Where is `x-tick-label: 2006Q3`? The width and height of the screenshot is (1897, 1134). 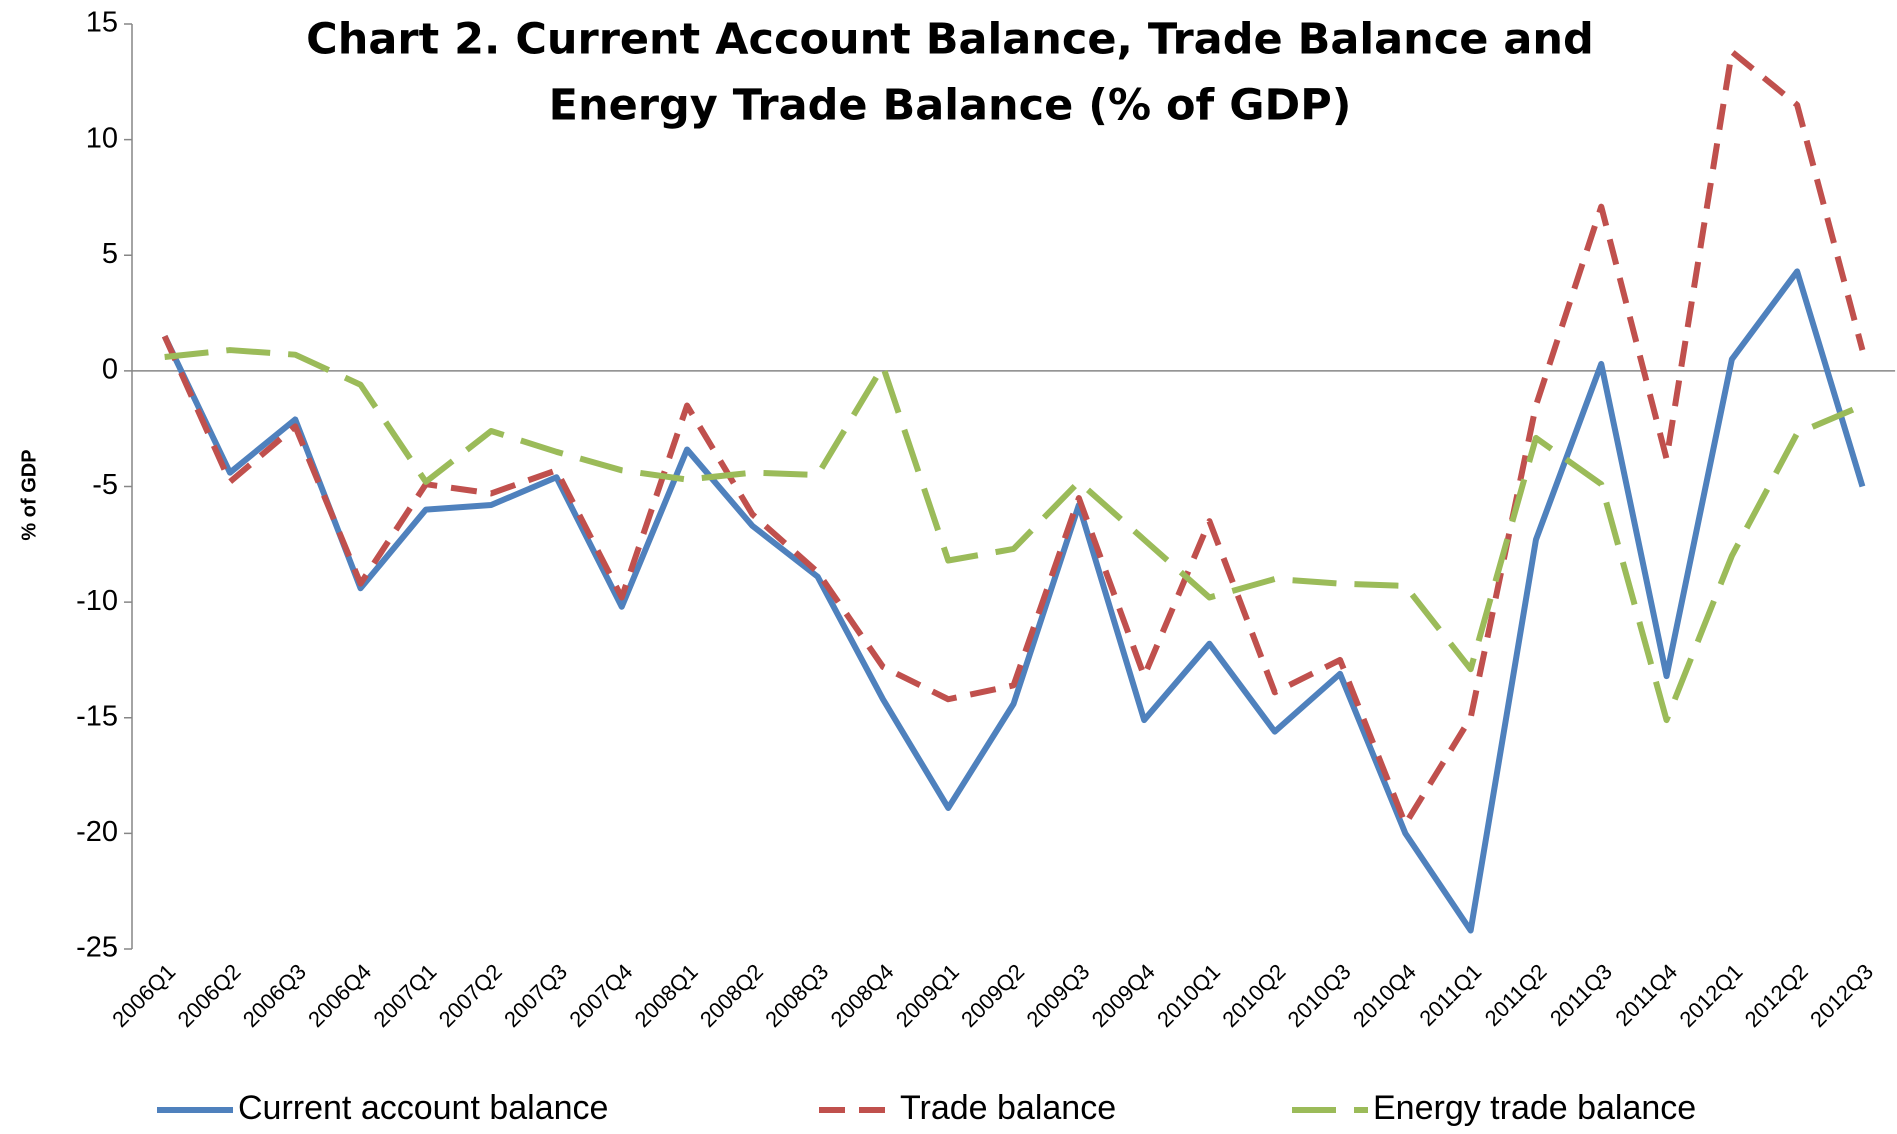
x-tick-label: 2006Q3 is located at coordinates (274, 995).